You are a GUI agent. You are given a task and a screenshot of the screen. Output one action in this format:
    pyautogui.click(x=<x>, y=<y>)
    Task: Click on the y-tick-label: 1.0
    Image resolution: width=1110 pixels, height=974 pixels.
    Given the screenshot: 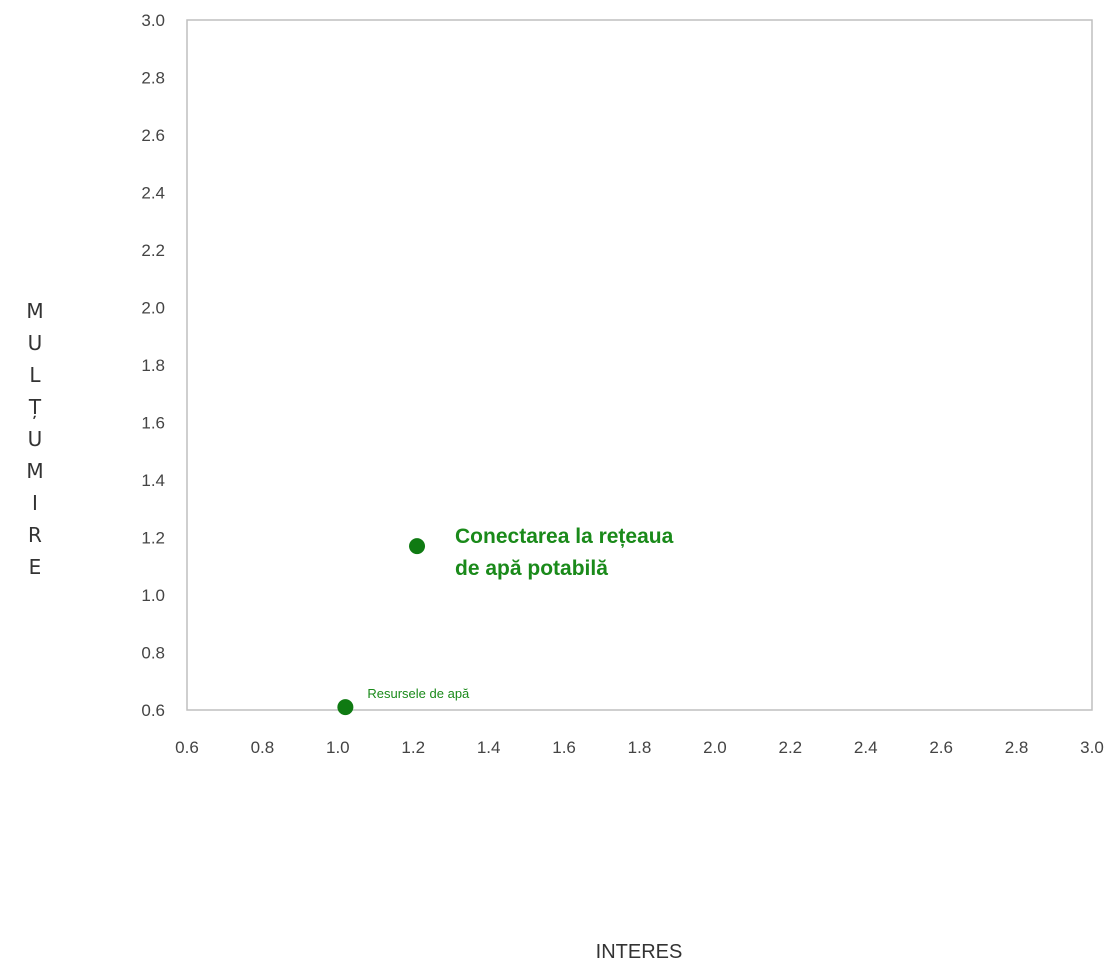 What is the action you would take?
    pyautogui.click(x=153, y=595)
    